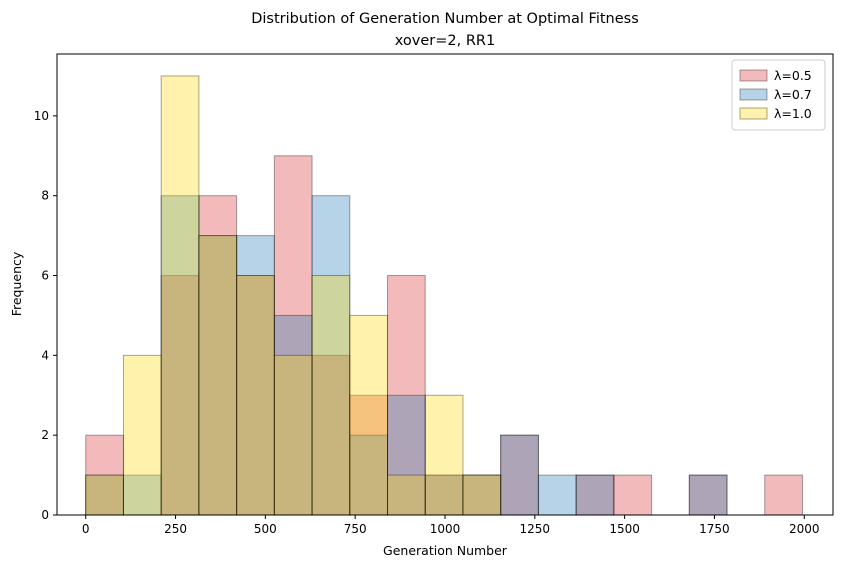  I want to click on x-tick-label: 0, so click(86, 529).